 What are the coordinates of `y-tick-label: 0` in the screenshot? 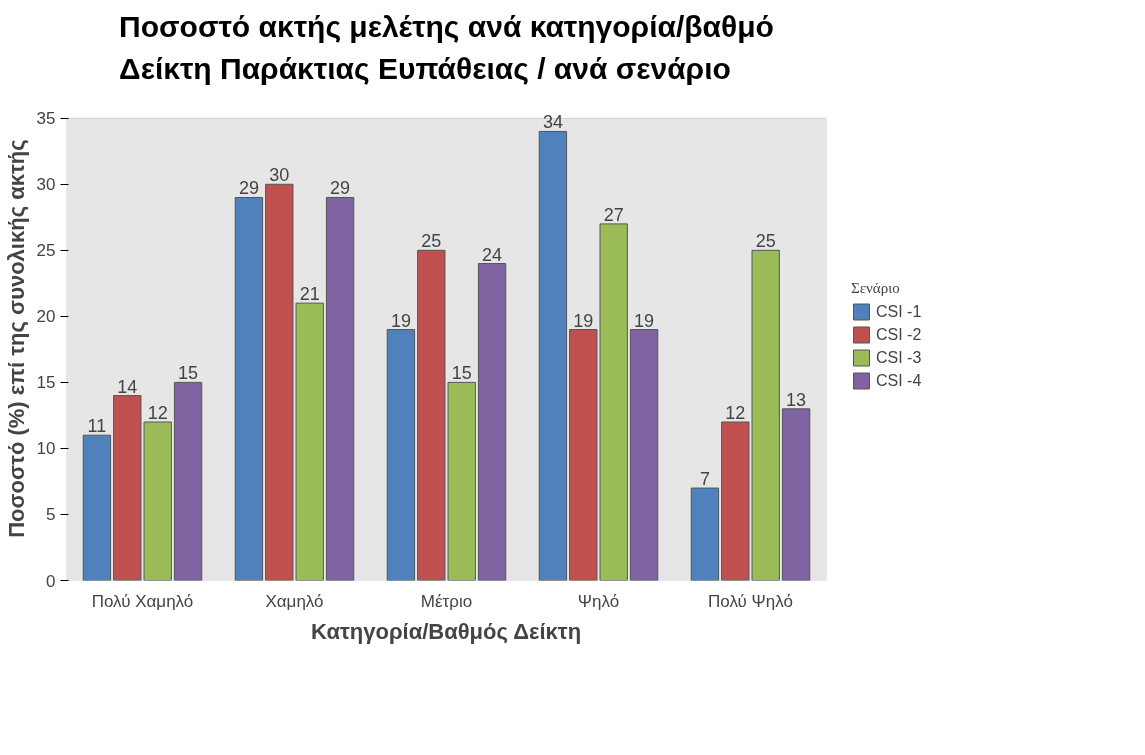 It's located at (51, 581).